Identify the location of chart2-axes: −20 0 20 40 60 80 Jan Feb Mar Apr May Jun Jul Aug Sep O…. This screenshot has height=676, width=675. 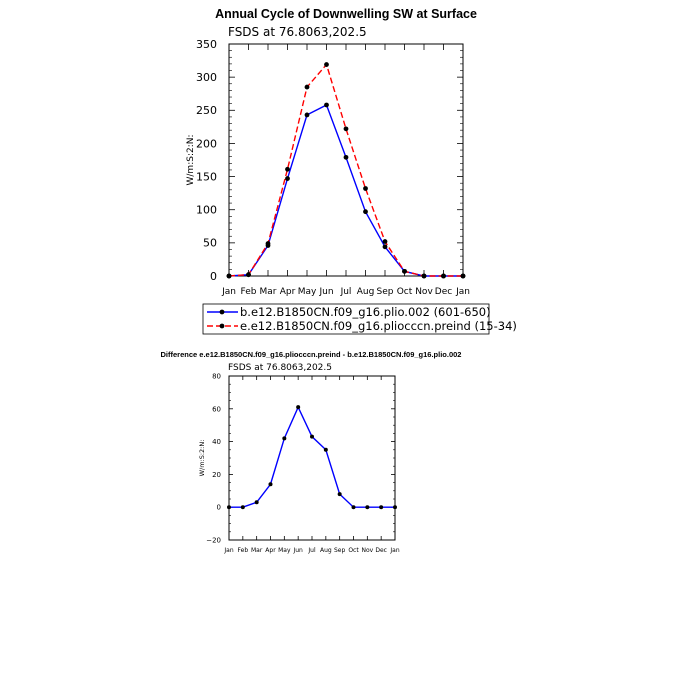
(303, 463).